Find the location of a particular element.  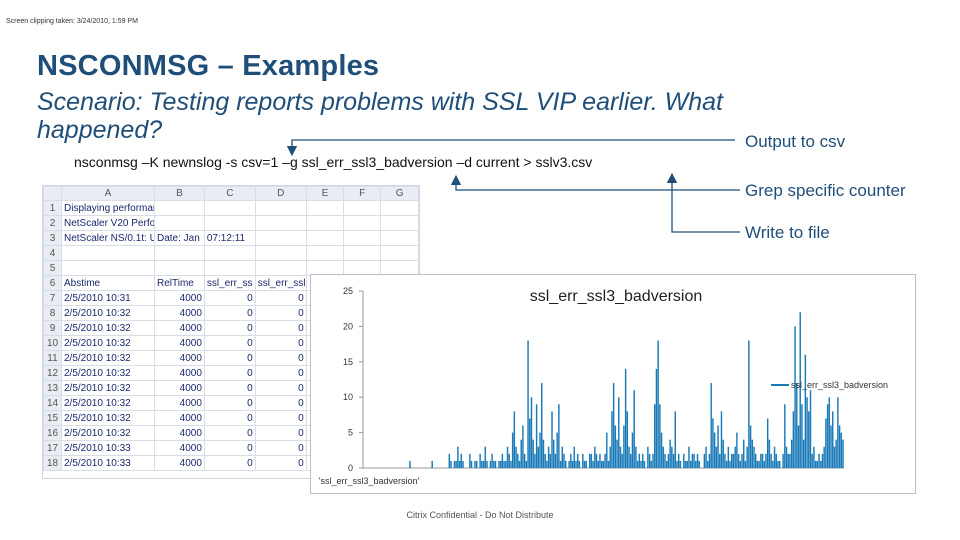

row-number: 1 is located at coordinates (52, 208).